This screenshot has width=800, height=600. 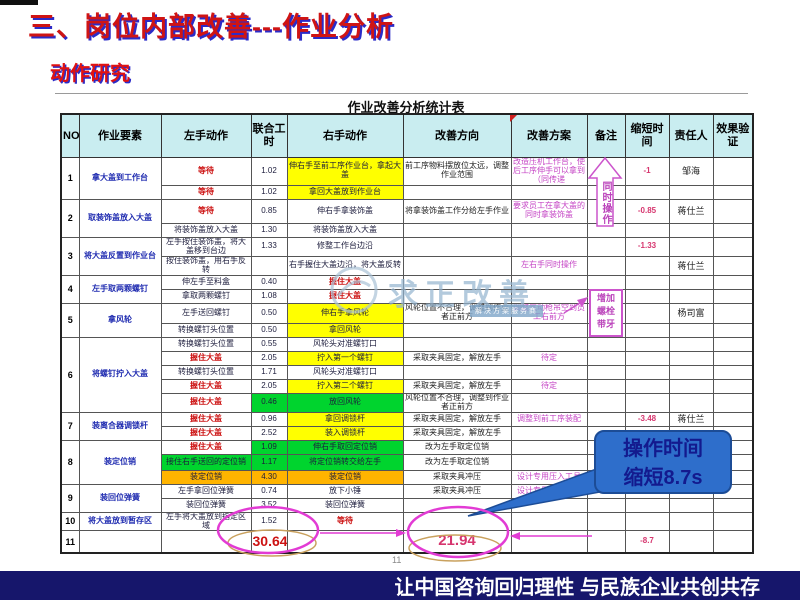 What do you see at coordinates (549, 358) in the screenshot?
I see `cell-plan: 待定` at bounding box center [549, 358].